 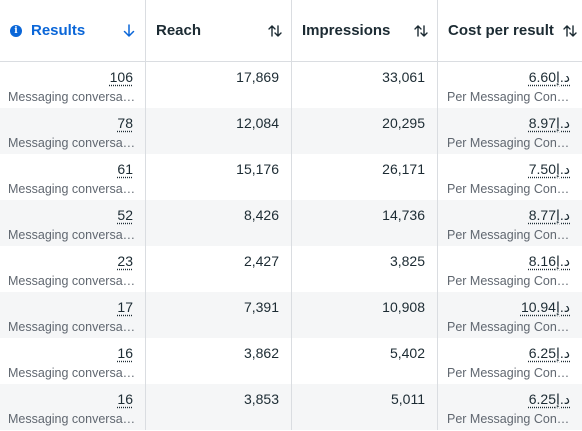 I want to click on impressions-cell: 3,825, so click(x=365, y=269).